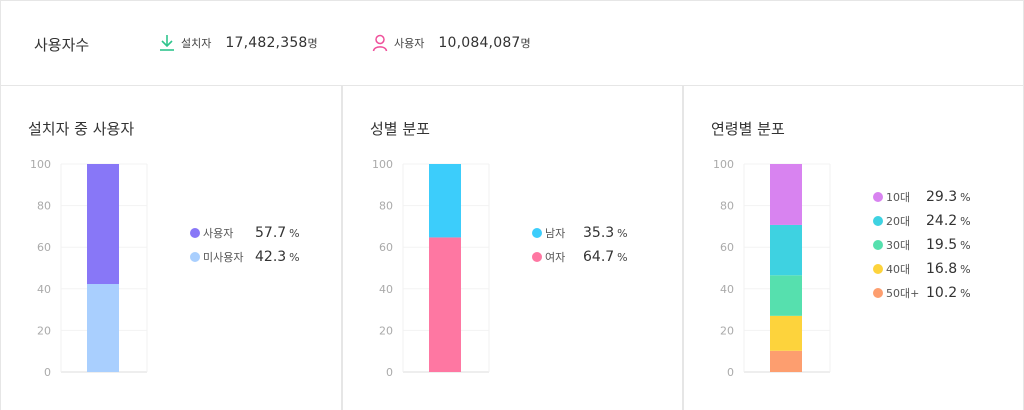 This screenshot has width=1024, height=410. What do you see at coordinates (312, 43) in the screenshot?
I see `installs-unit: 명` at bounding box center [312, 43].